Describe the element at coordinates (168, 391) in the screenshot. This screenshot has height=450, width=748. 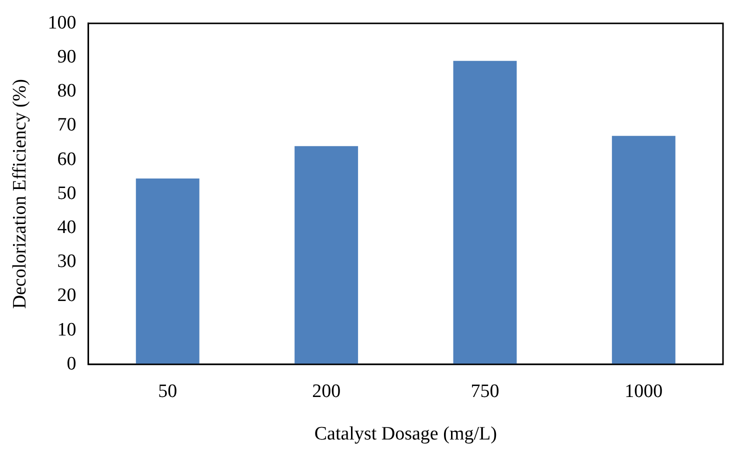
I see `x-tick-label: 50` at that location.